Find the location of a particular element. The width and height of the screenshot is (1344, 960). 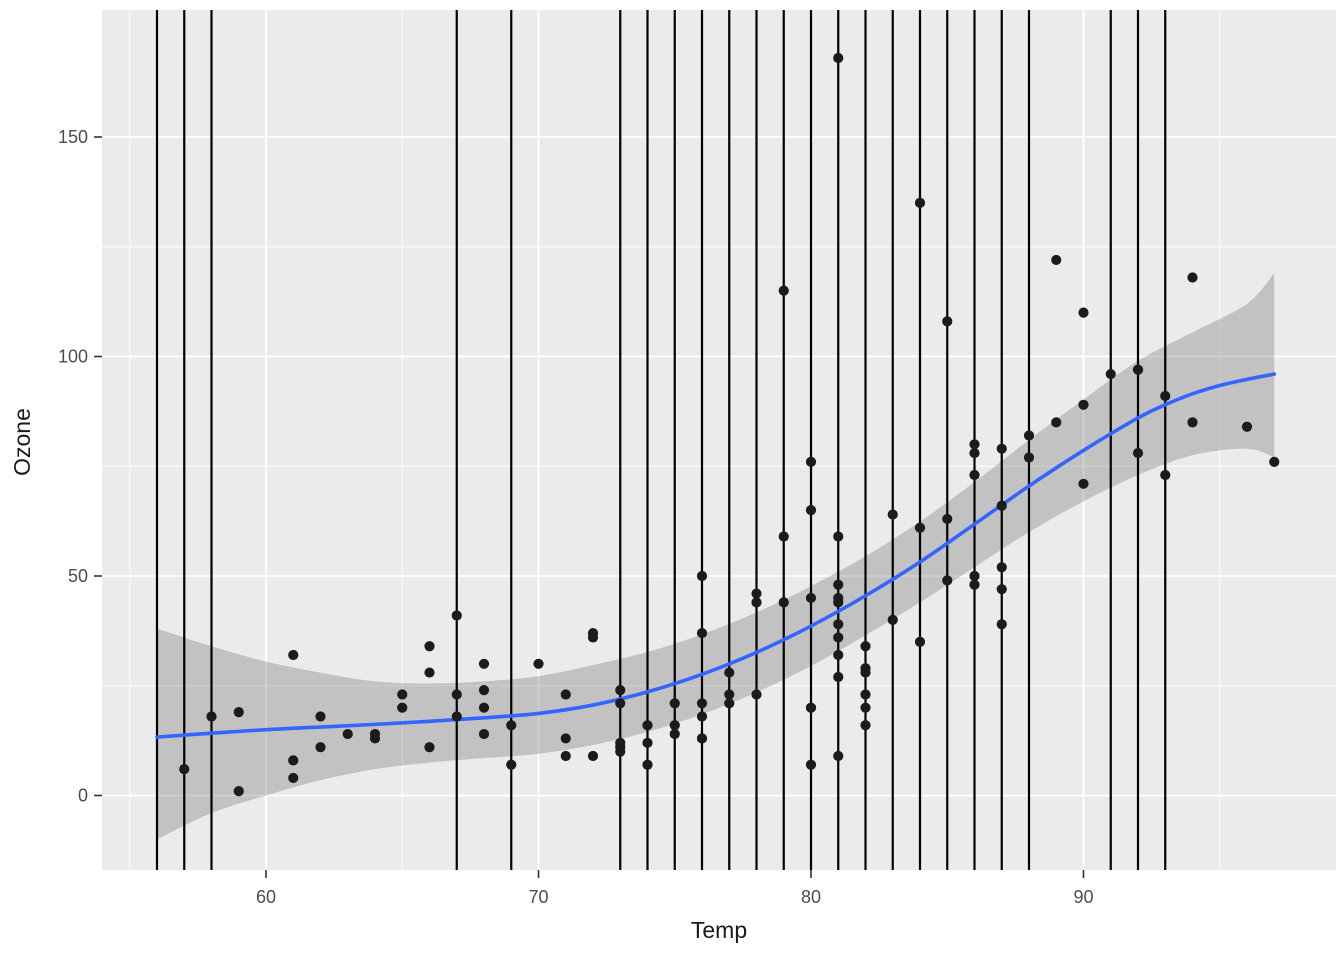

x-tick-label: 90 is located at coordinates (1083, 897).